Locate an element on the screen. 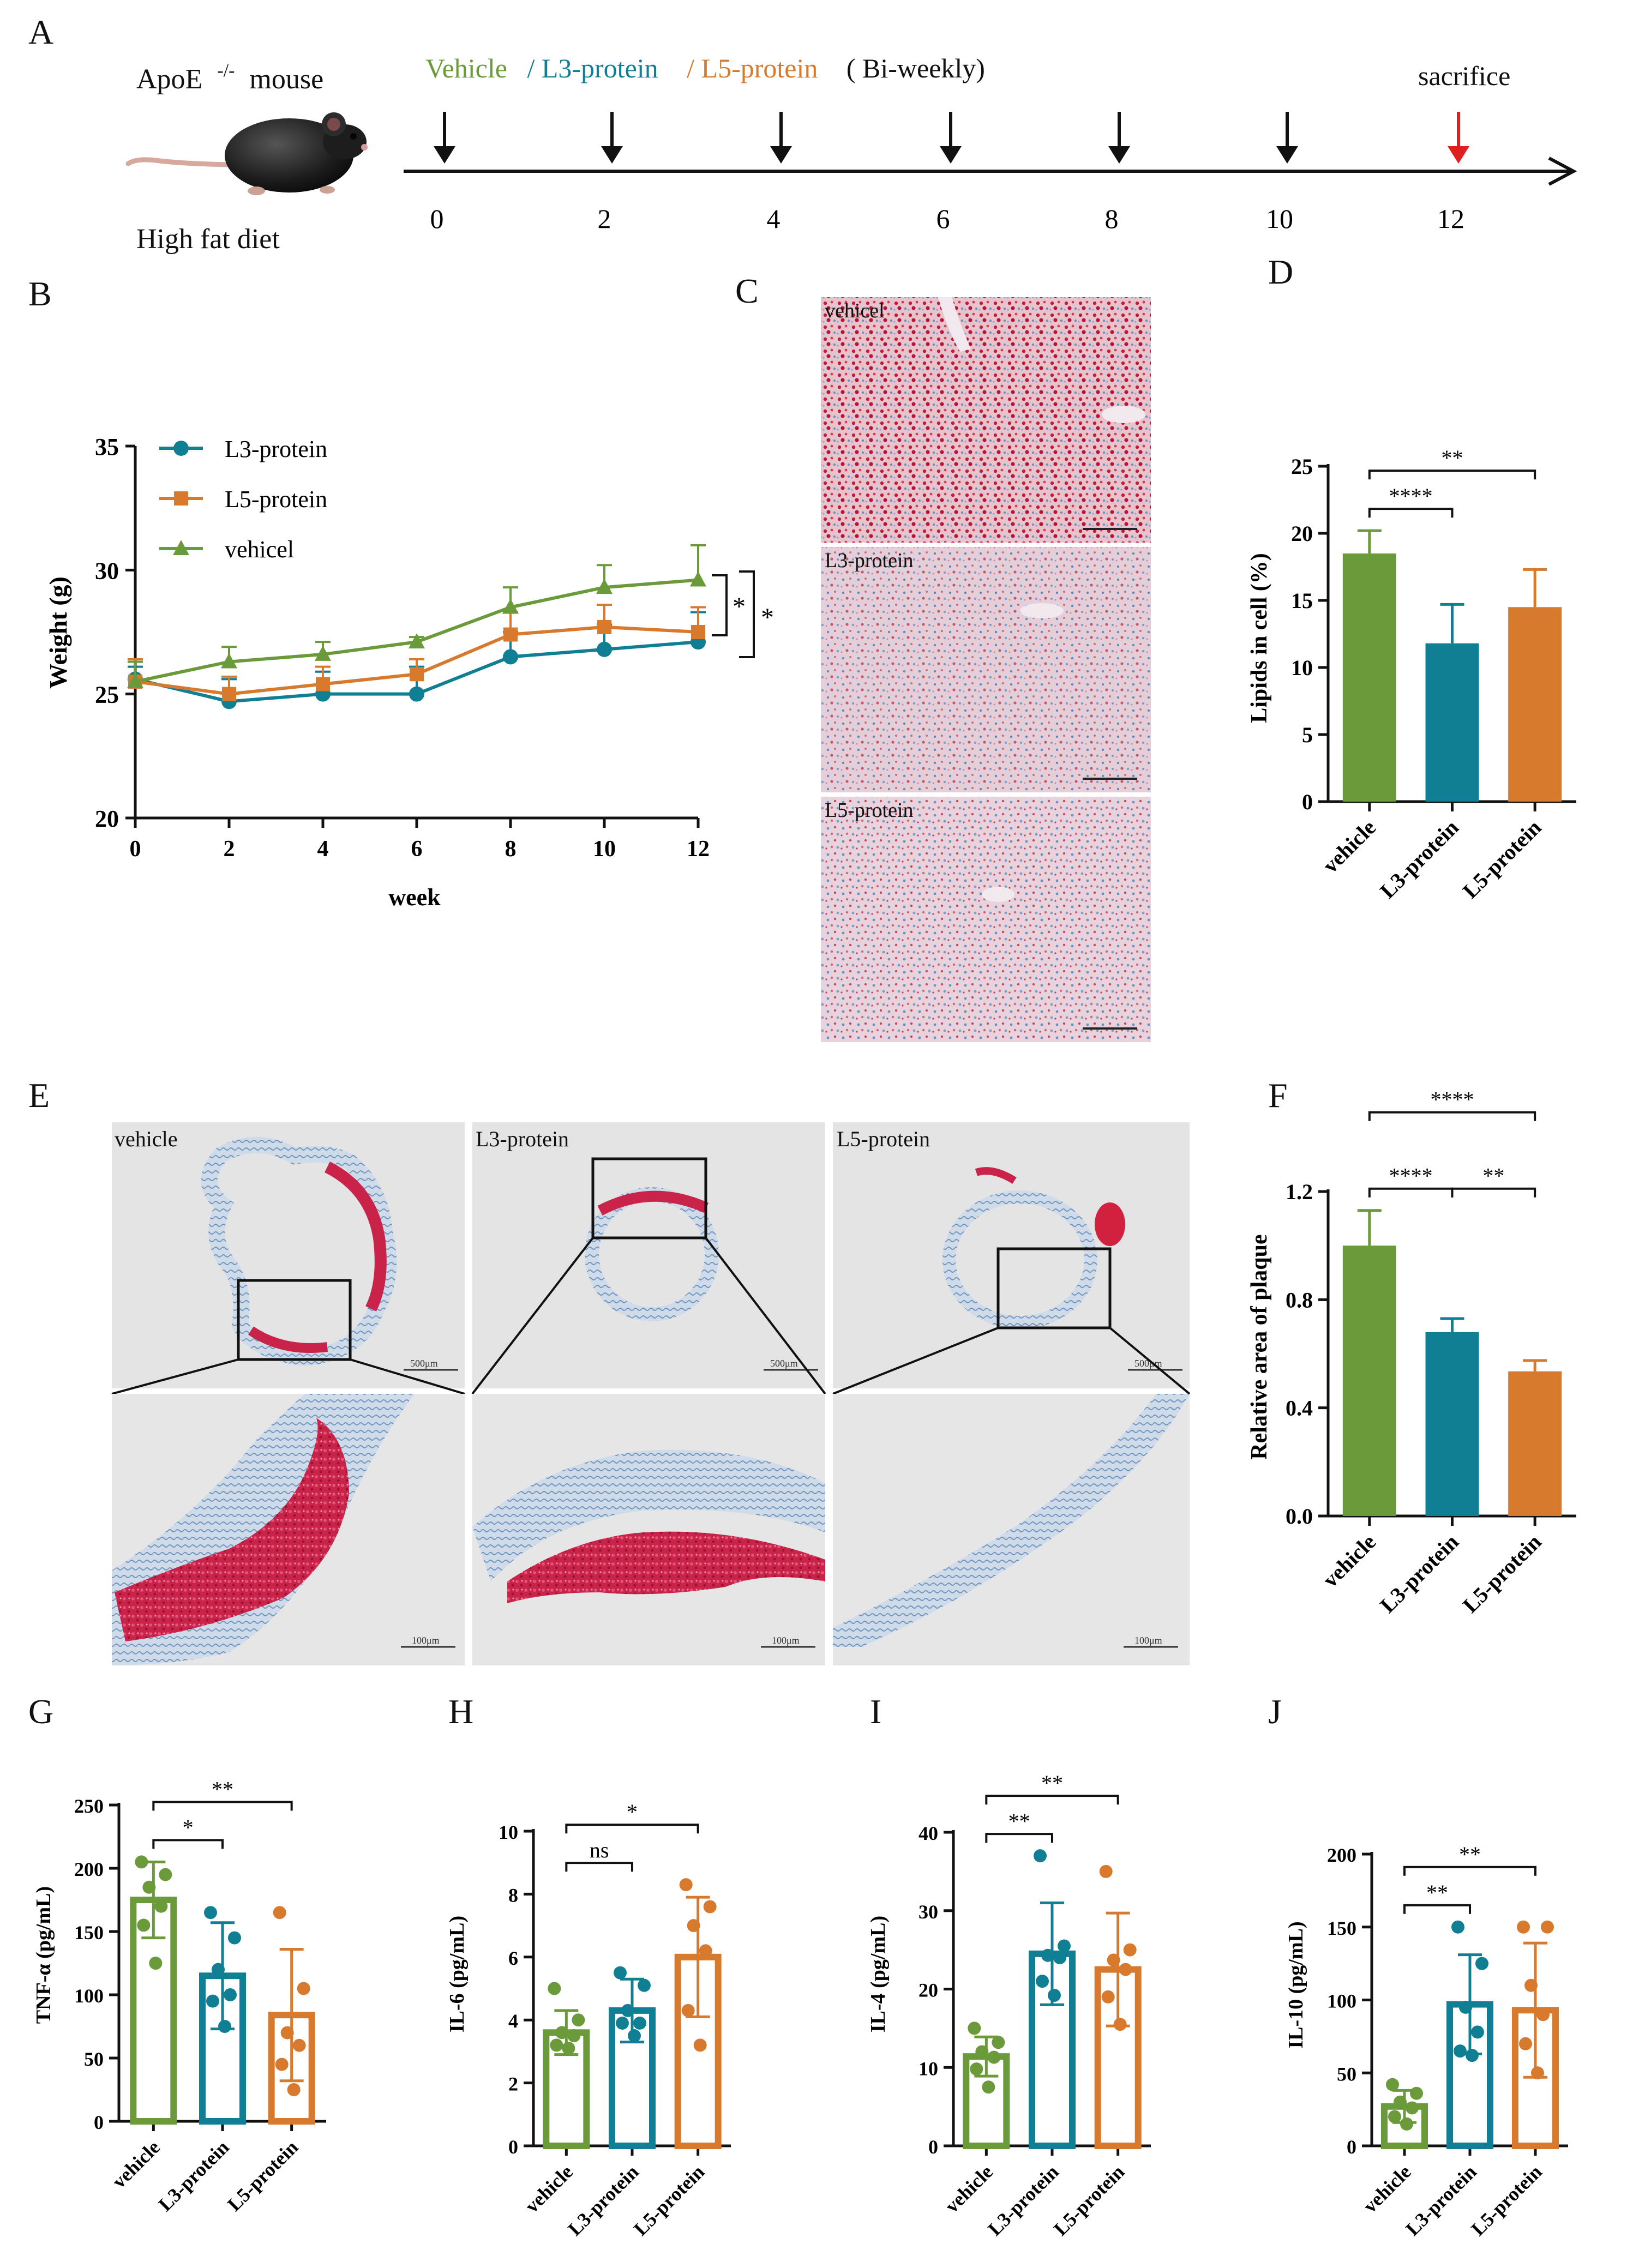  b-x-tick-label: 8 is located at coordinates (511, 850).